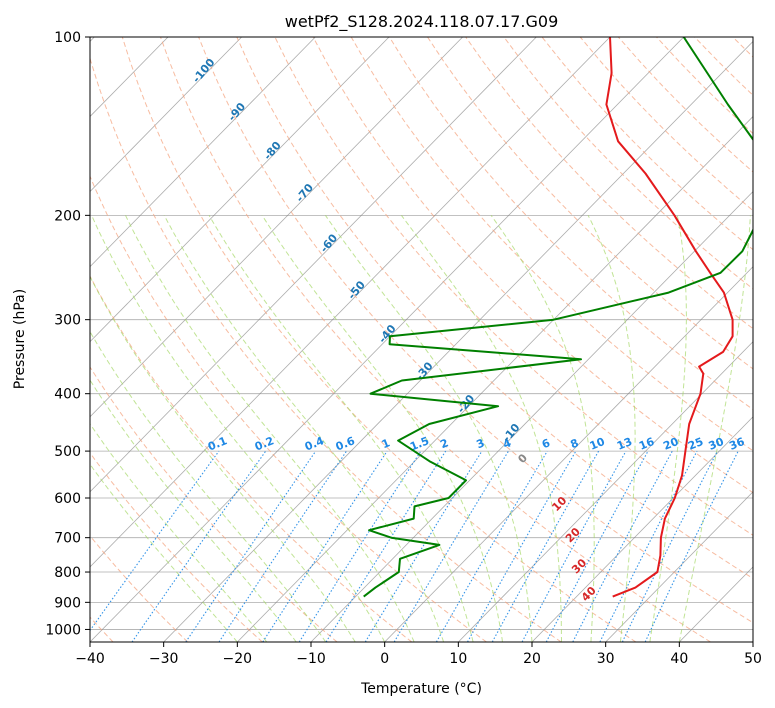 The image size is (775, 708). I want to click on y-tick-label: 800, so click(67, 573).